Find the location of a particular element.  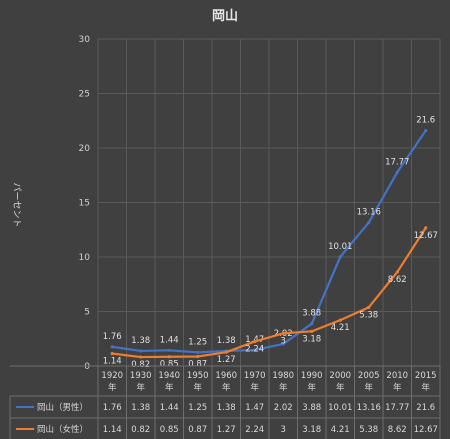

data-label: 2.24 is located at coordinates (254, 350).